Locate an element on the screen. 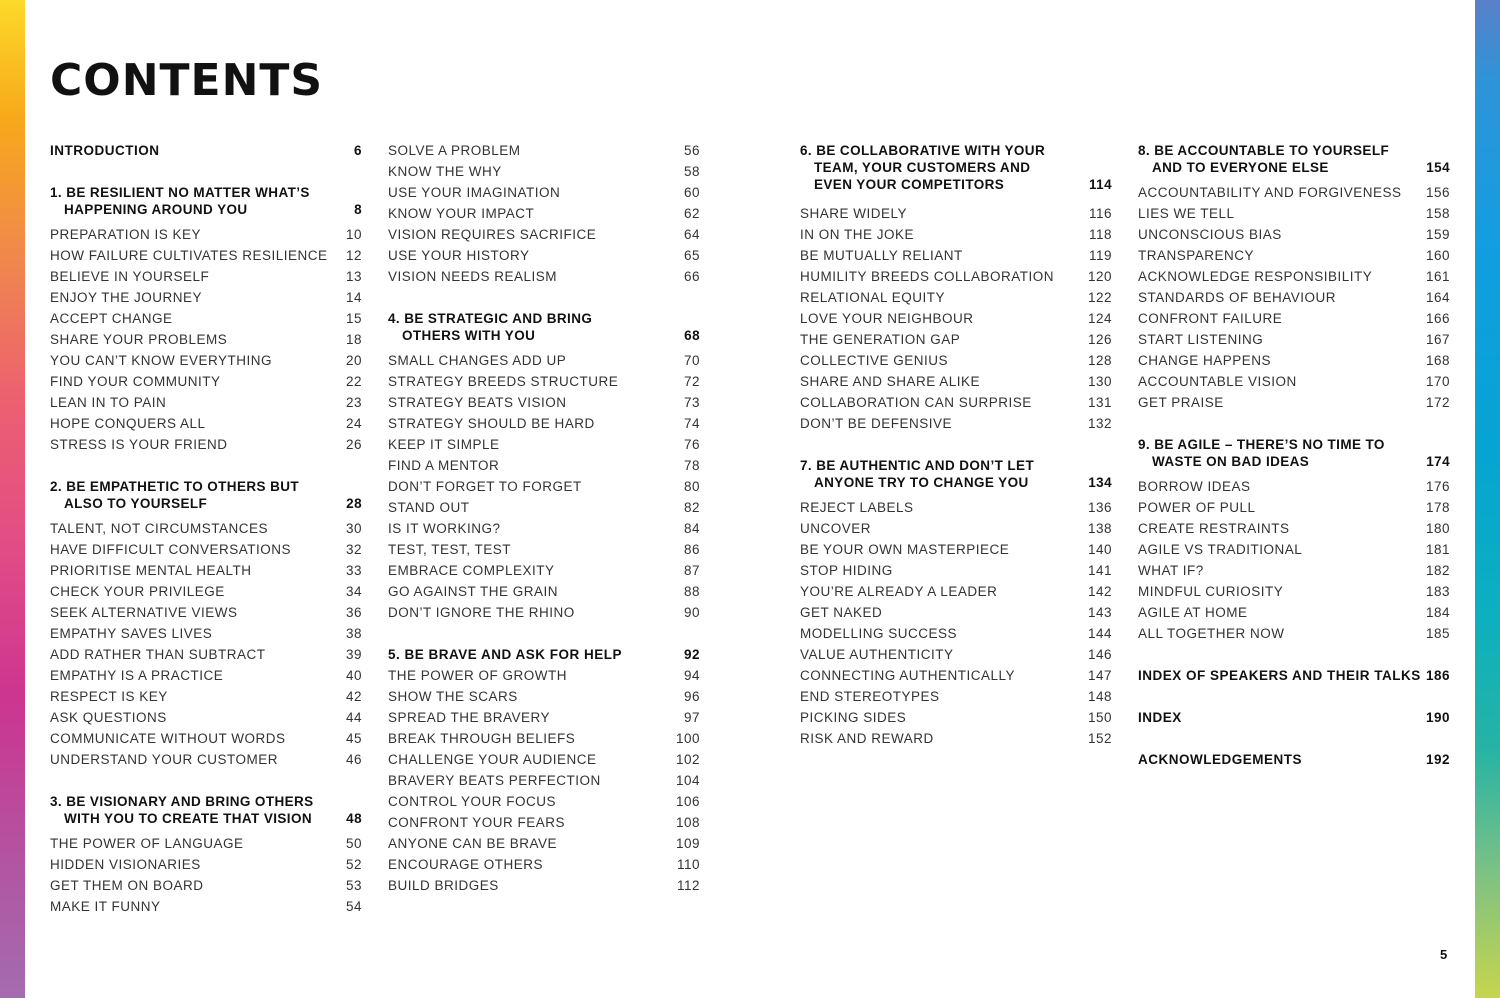 Image resolution: width=1500 pixels, height=998 pixels. chapter-title-line: ANYONE TRY TO CHANGE YOU is located at coordinates (921, 482).